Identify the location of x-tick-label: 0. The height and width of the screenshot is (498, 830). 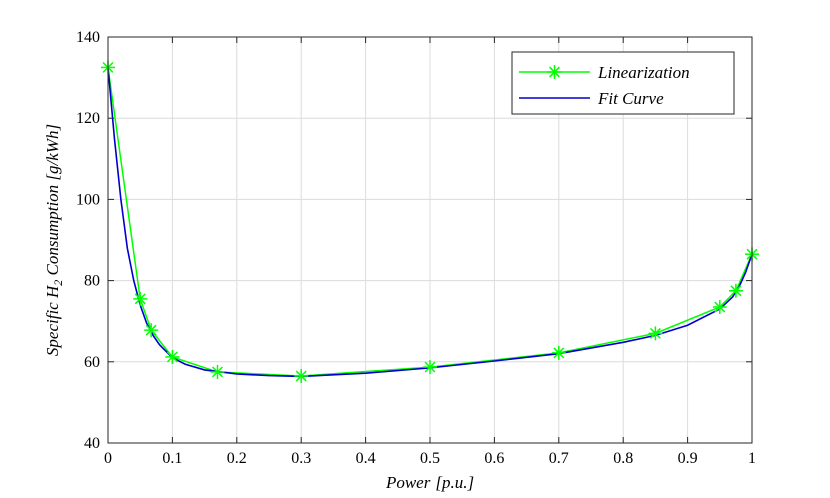
(108, 458).